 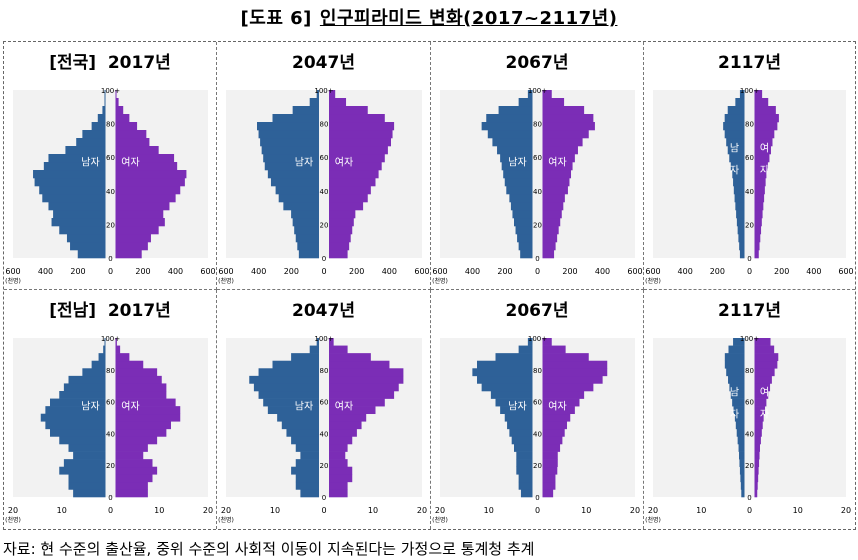 I want to click on age-tick-label: 40, so click(x=537, y=434).